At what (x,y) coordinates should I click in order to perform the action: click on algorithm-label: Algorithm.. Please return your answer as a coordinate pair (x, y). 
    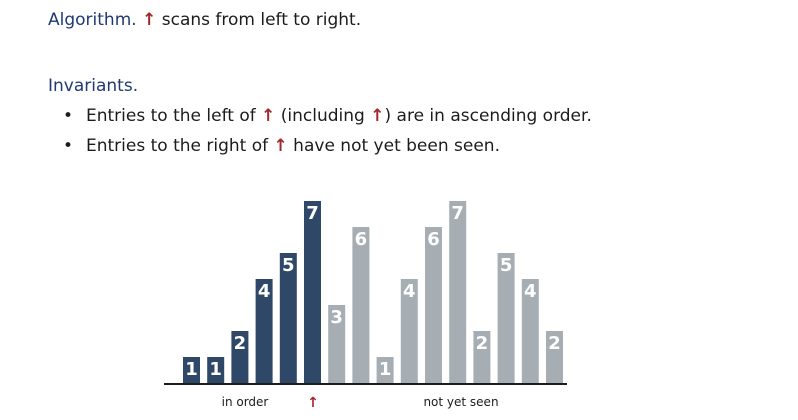
    Looking at the image, I should click on (92, 20).